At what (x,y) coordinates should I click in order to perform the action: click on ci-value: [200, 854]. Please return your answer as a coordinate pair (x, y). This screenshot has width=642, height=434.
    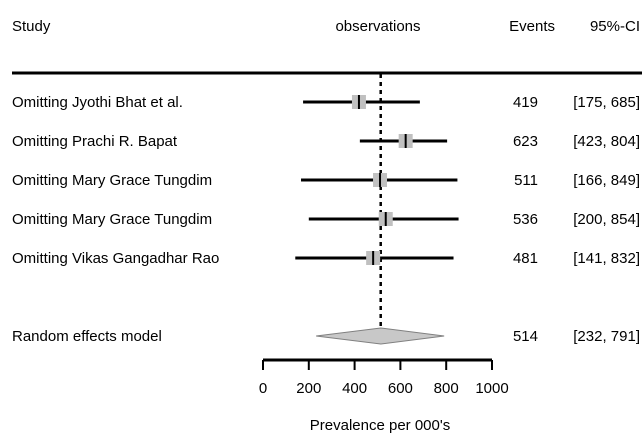
    Looking at the image, I should click on (606, 219).